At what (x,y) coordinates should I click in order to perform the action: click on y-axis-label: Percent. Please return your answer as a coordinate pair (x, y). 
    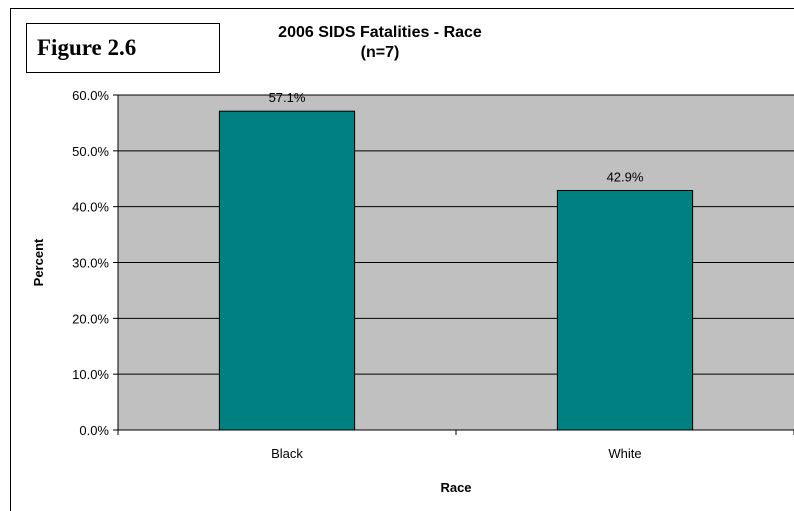
    Looking at the image, I should click on (38, 262).